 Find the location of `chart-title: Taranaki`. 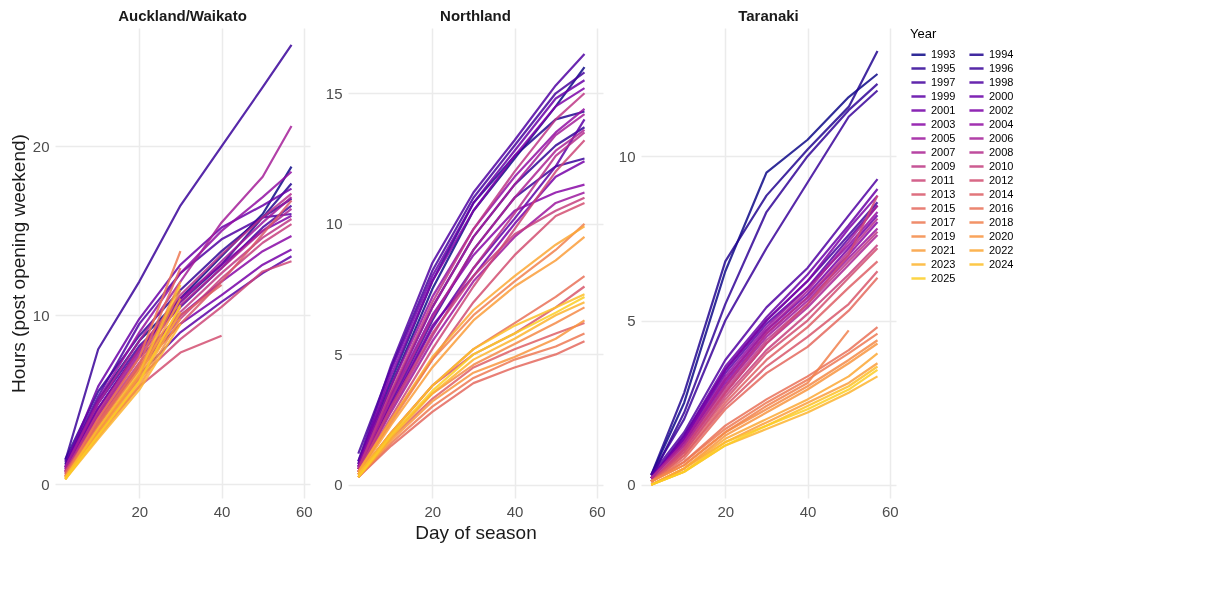

chart-title: Taranaki is located at coordinates (768, 15).